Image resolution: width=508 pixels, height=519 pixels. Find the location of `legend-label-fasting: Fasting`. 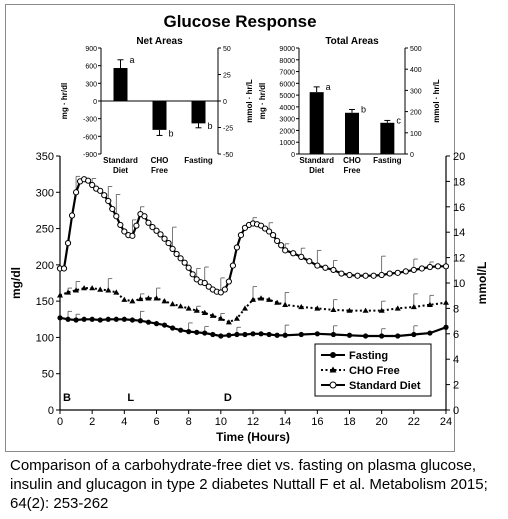

legend-label-fasting: Fasting is located at coordinates (368, 356).